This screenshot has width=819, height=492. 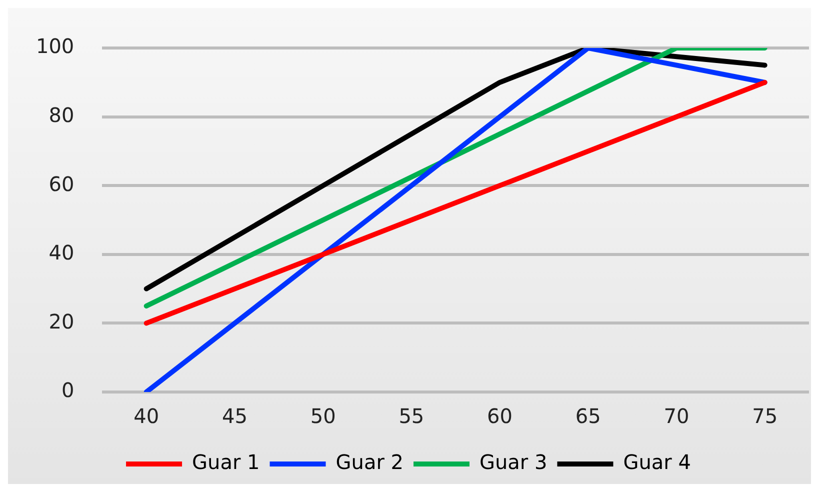 What do you see at coordinates (147, 416) in the screenshot?
I see `x-tick-label: 40` at bounding box center [147, 416].